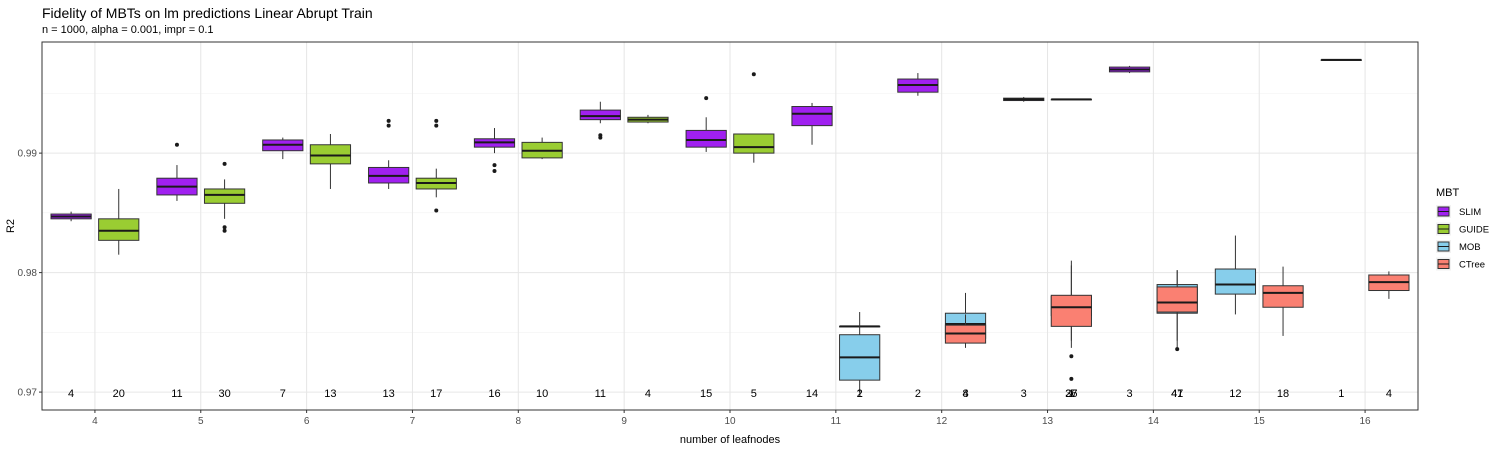 The width and height of the screenshot is (1500, 450). What do you see at coordinates (283, 394) in the screenshot?
I see `count-label: 7` at bounding box center [283, 394].